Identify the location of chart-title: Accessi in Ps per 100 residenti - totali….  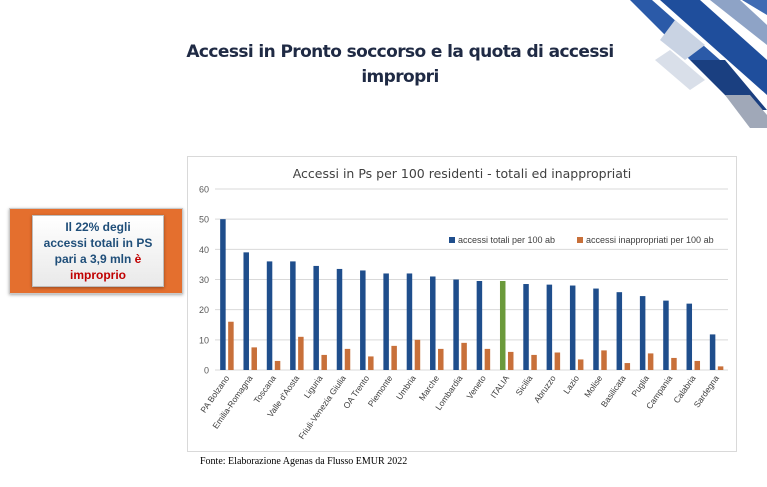
(462, 173).